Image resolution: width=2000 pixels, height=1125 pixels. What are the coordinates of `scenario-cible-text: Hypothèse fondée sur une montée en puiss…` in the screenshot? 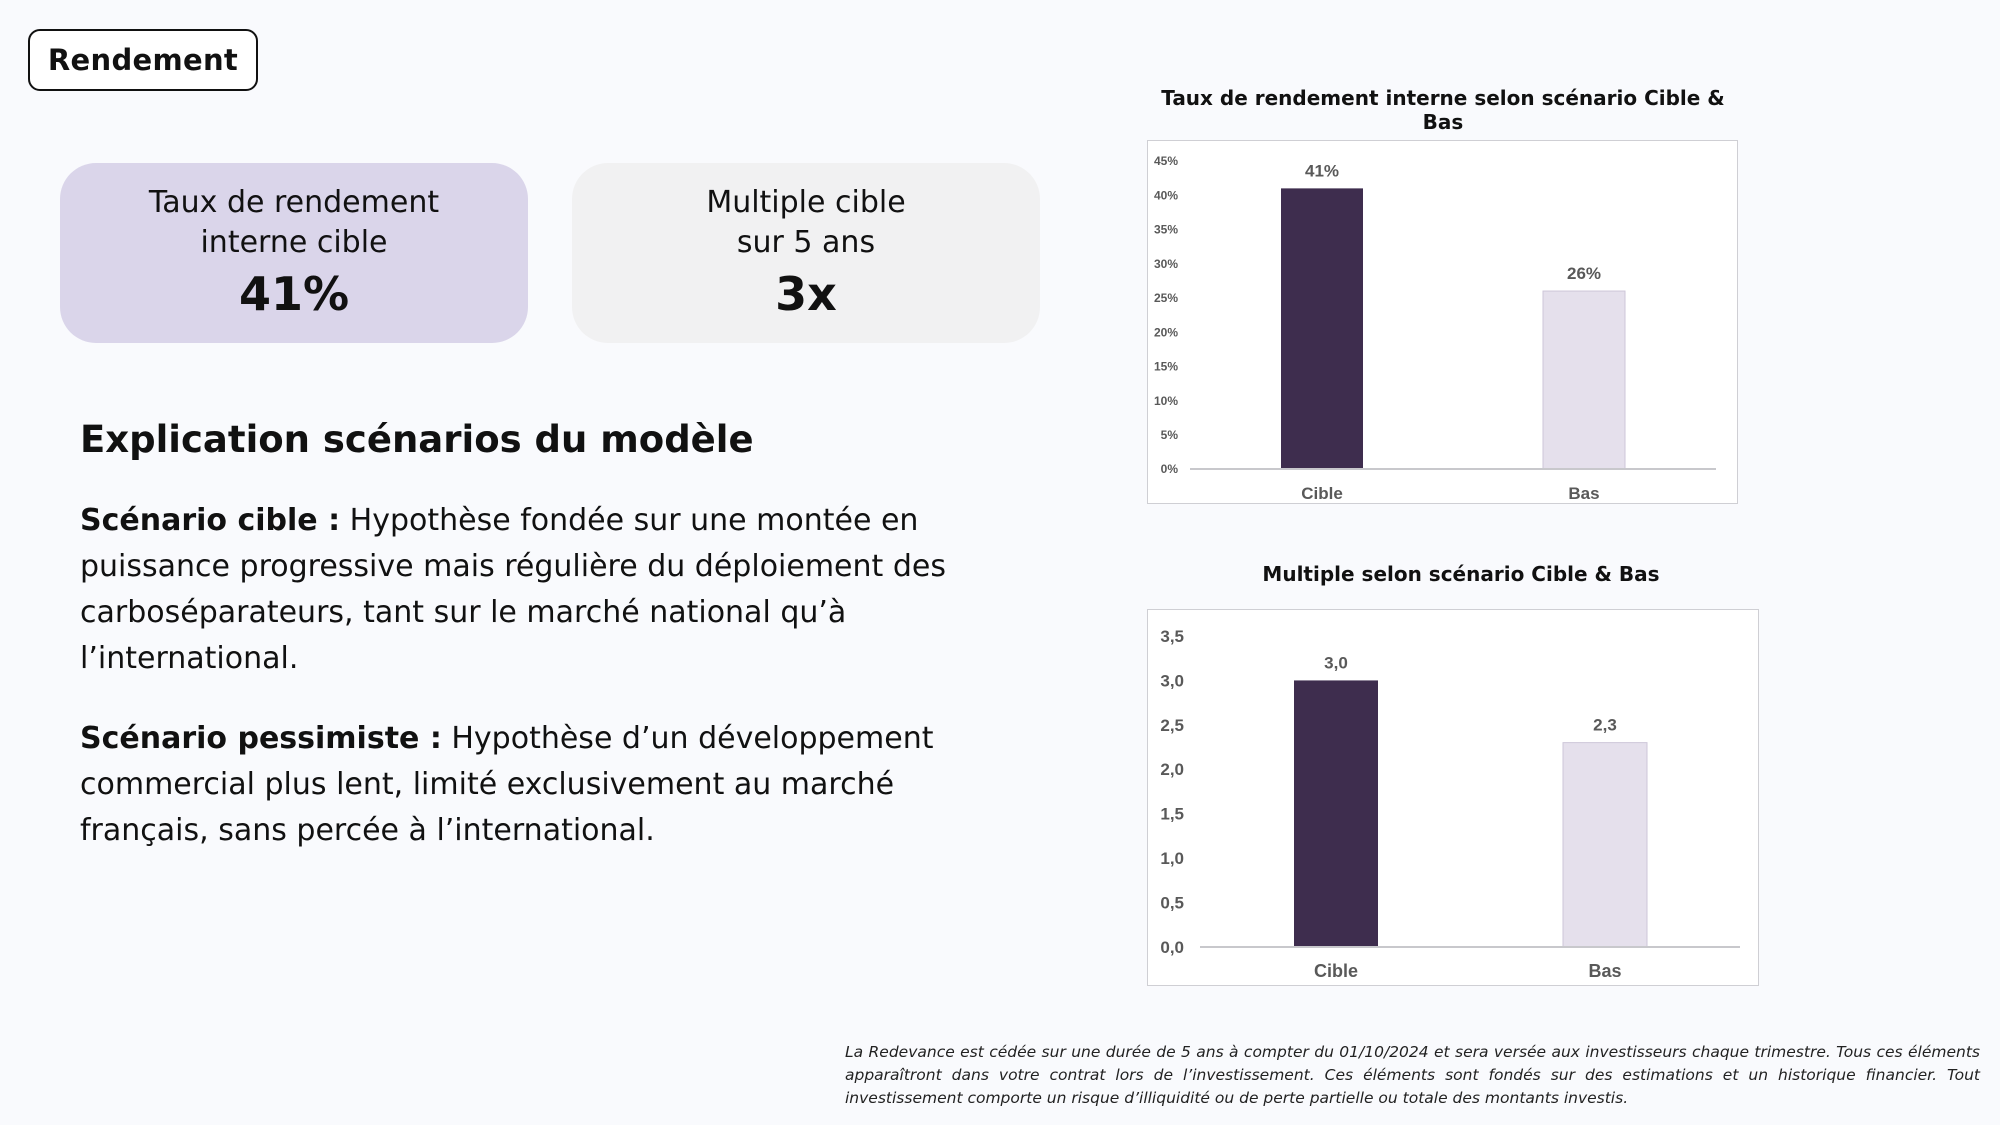 It's located at (513, 589).